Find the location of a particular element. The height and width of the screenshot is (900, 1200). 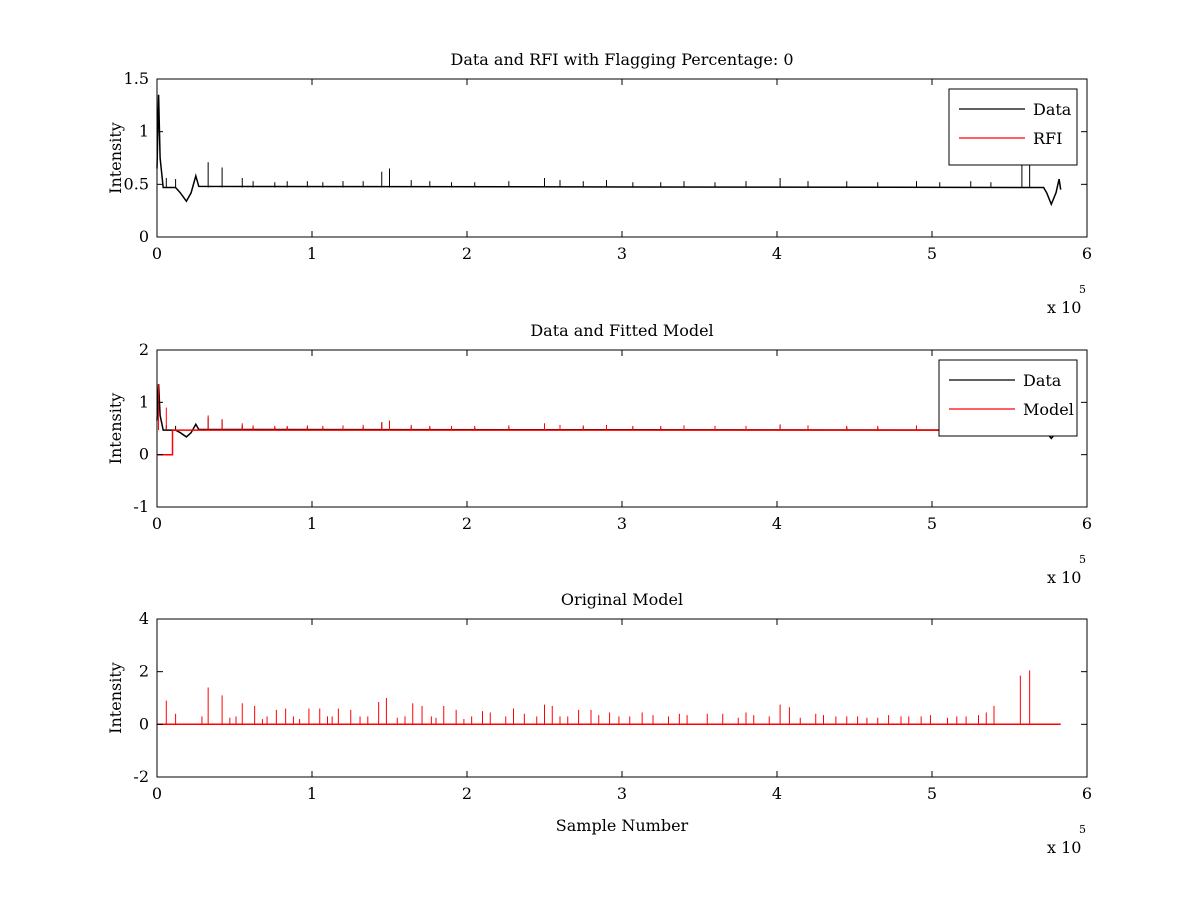

legend: Data RFI is located at coordinates (1013, 127).